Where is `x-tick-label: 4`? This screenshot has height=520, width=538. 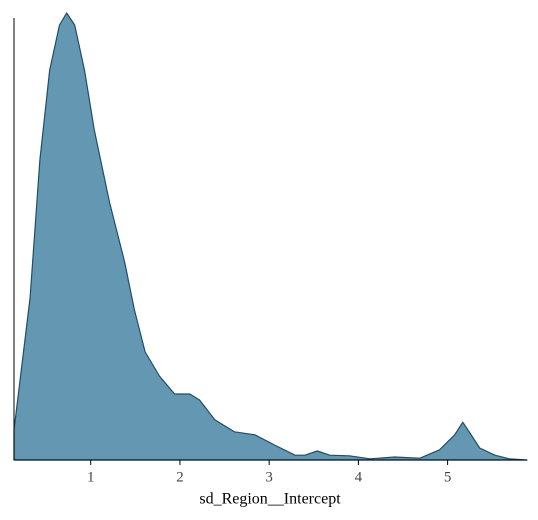 x-tick-label: 4 is located at coordinates (359, 477).